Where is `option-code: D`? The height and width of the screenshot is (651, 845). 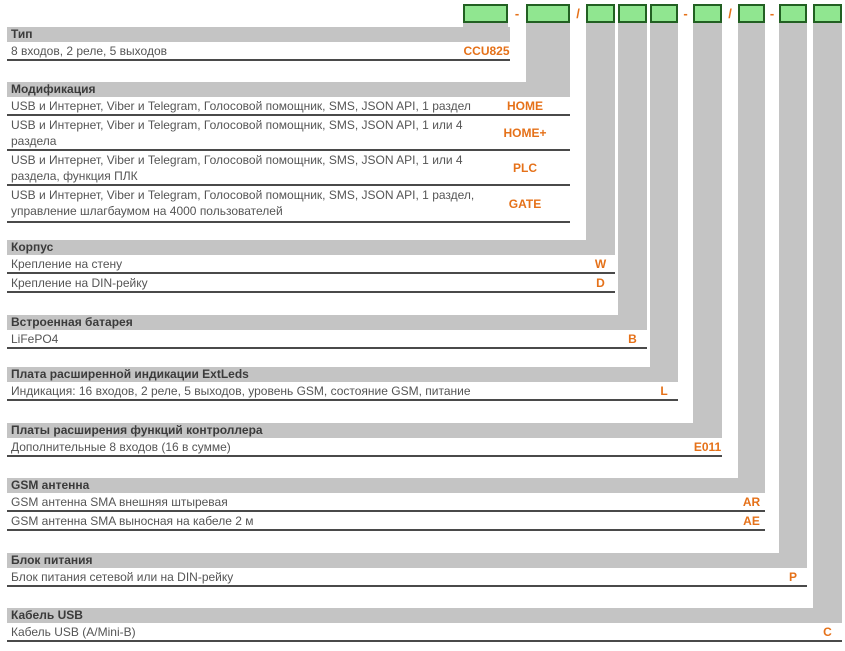
option-code: D is located at coordinates (600, 282).